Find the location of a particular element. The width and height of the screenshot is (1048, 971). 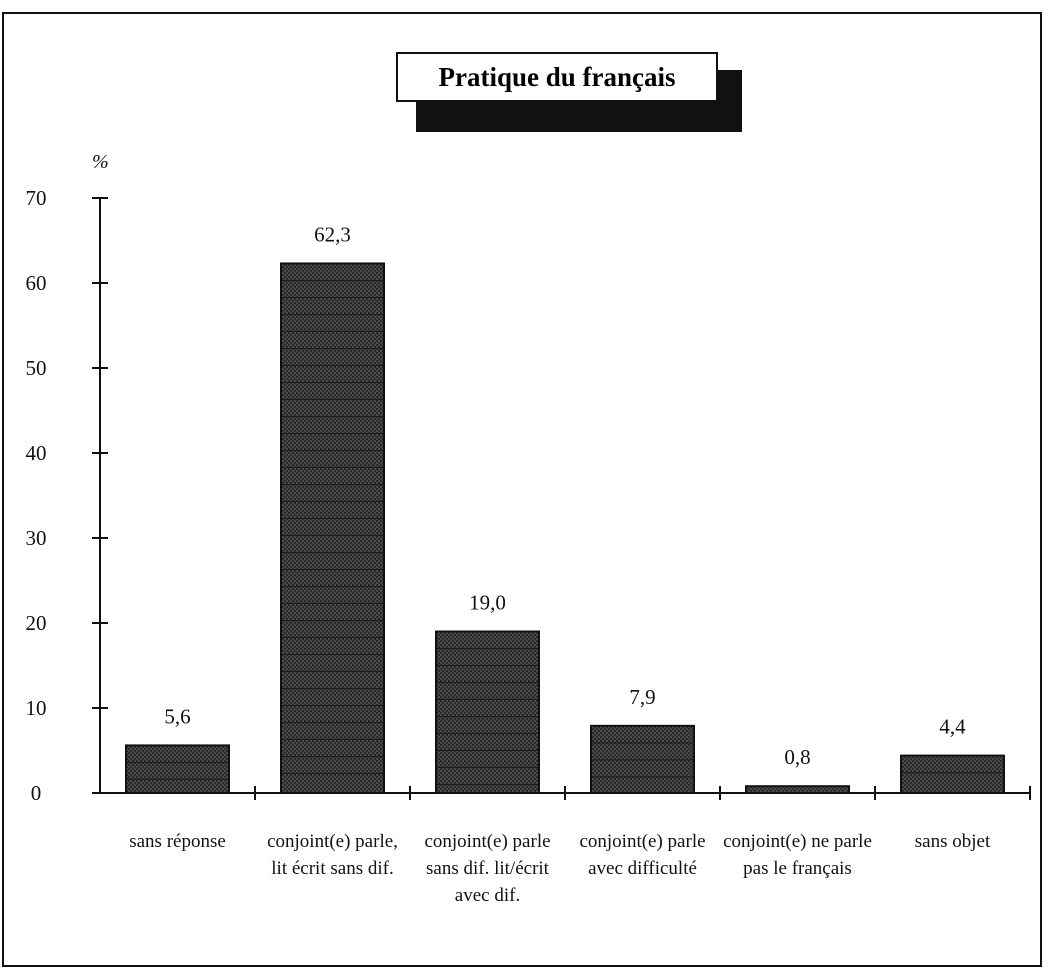

data-label: 62,3 is located at coordinates (332, 234).